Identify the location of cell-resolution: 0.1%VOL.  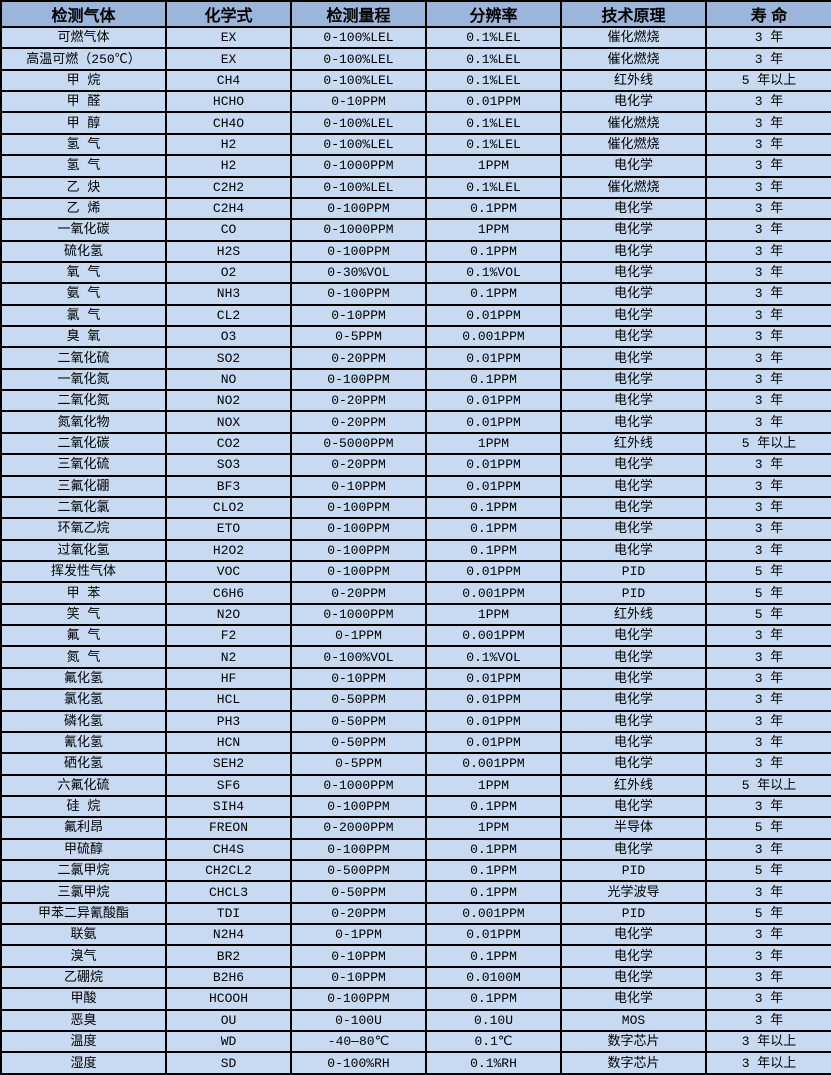
(493, 657).